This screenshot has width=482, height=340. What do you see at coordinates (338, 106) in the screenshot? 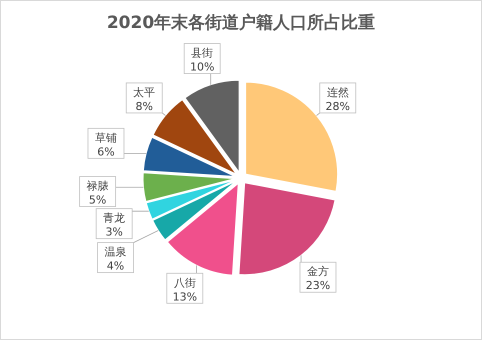
I see `data-label: 28%` at bounding box center [338, 106].